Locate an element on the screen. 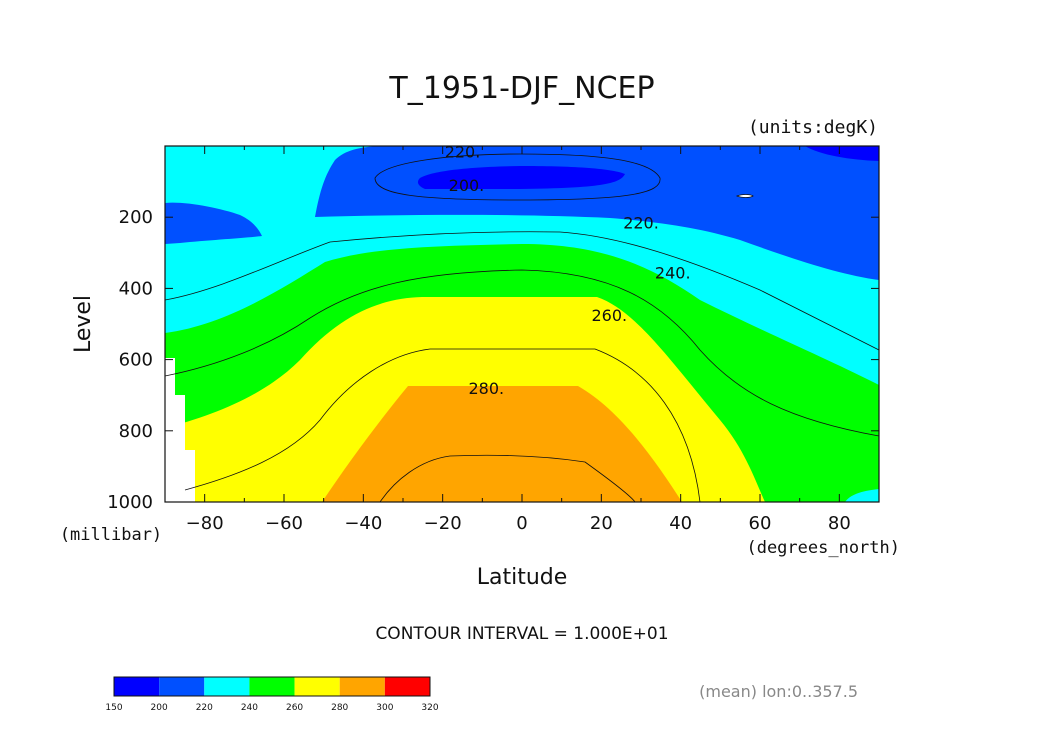 The height and width of the screenshot is (739, 1044). contour-island is located at coordinates (744, 196).